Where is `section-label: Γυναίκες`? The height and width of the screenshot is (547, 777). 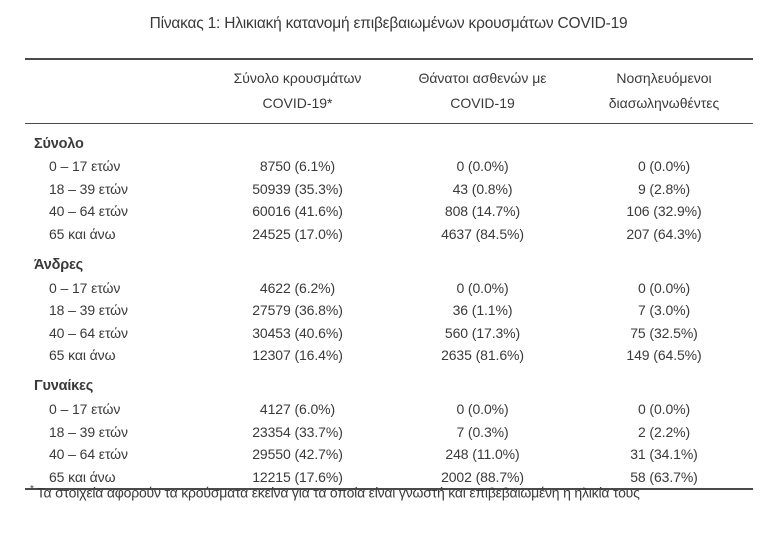 section-label: Γυναίκες is located at coordinates (64, 386).